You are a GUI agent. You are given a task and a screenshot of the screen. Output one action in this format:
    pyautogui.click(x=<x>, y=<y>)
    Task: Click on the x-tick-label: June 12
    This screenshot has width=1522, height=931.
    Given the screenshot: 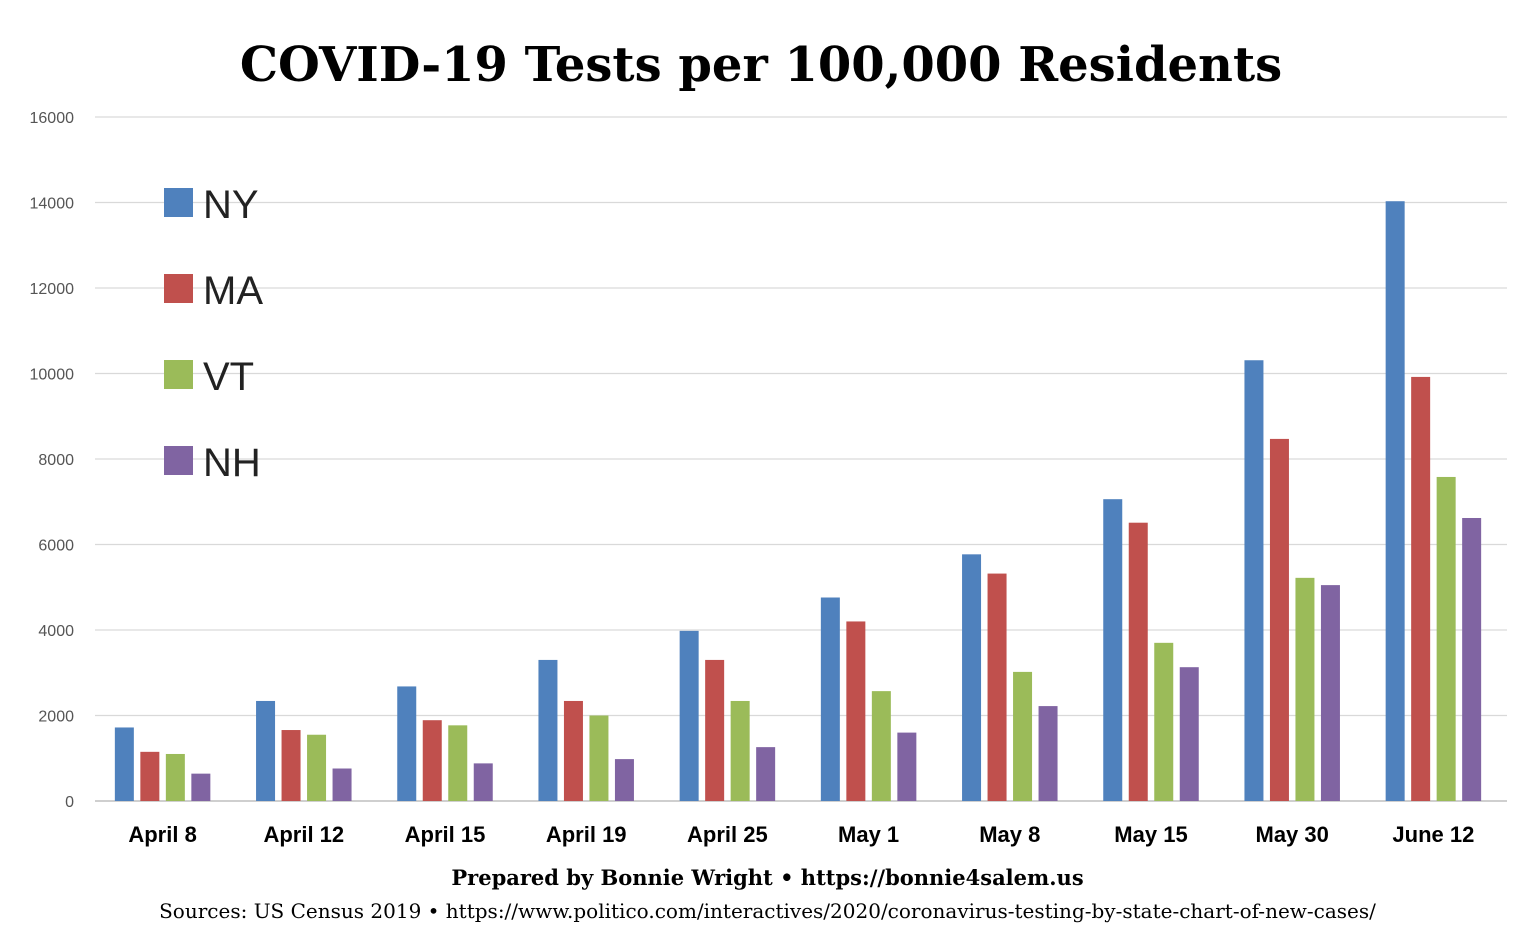 What is the action you would take?
    pyautogui.click(x=1433, y=834)
    